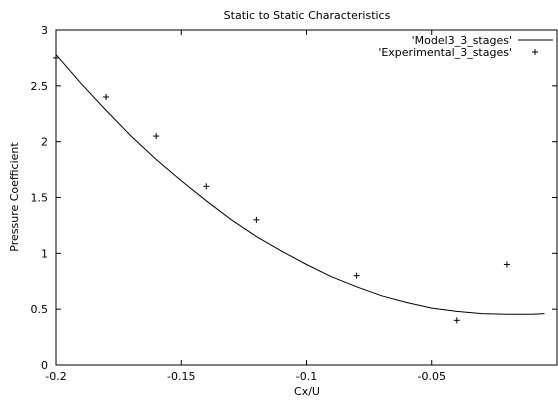 Image resolution: width=558 pixels, height=401 pixels. What do you see at coordinates (55, 376) in the screenshot?
I see `x-tick-label: -0.2` at bounding box center [55, 376].